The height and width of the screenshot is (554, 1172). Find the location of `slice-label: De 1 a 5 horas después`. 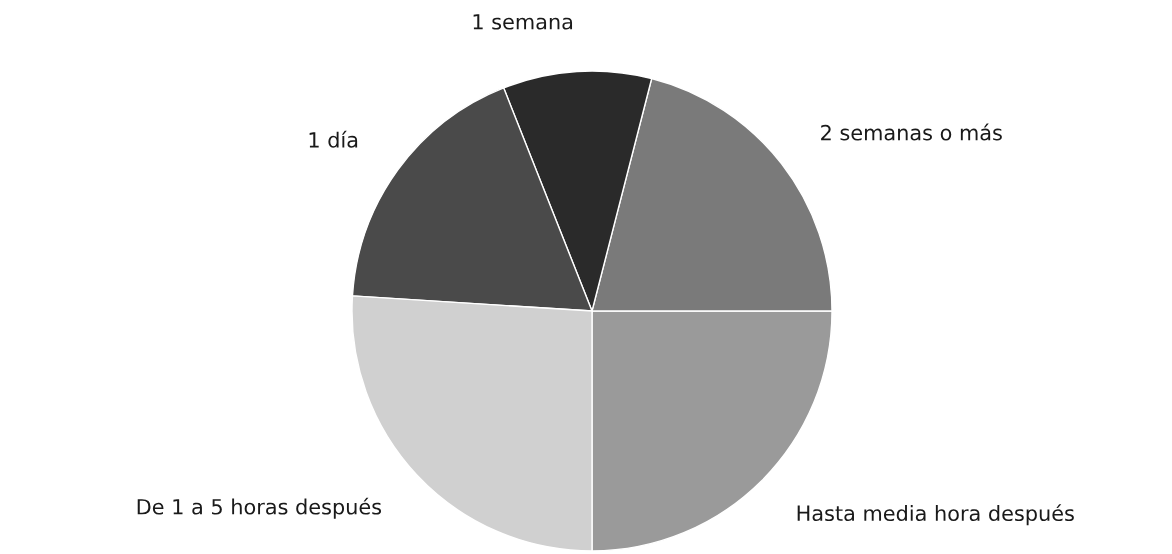

slice-label: De 1 a 5 horas después is located at coordinates (259, 508).